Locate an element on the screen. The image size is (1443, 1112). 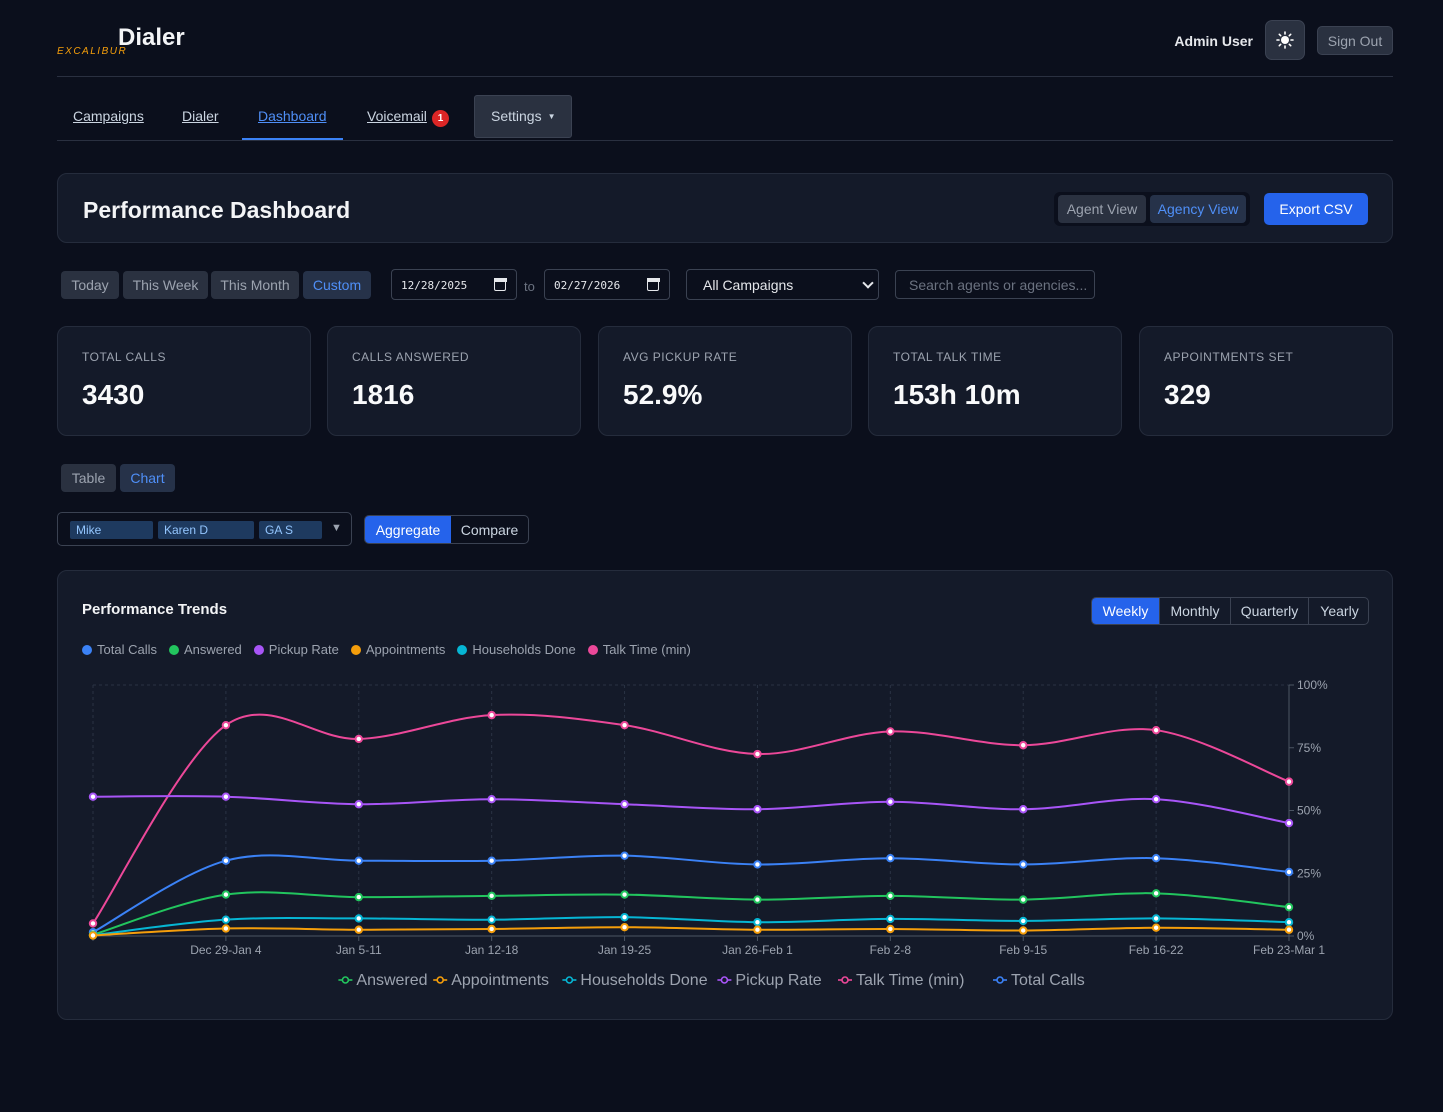
dropdown-caret-icon: ▼ is located at coordinates (336, 528).